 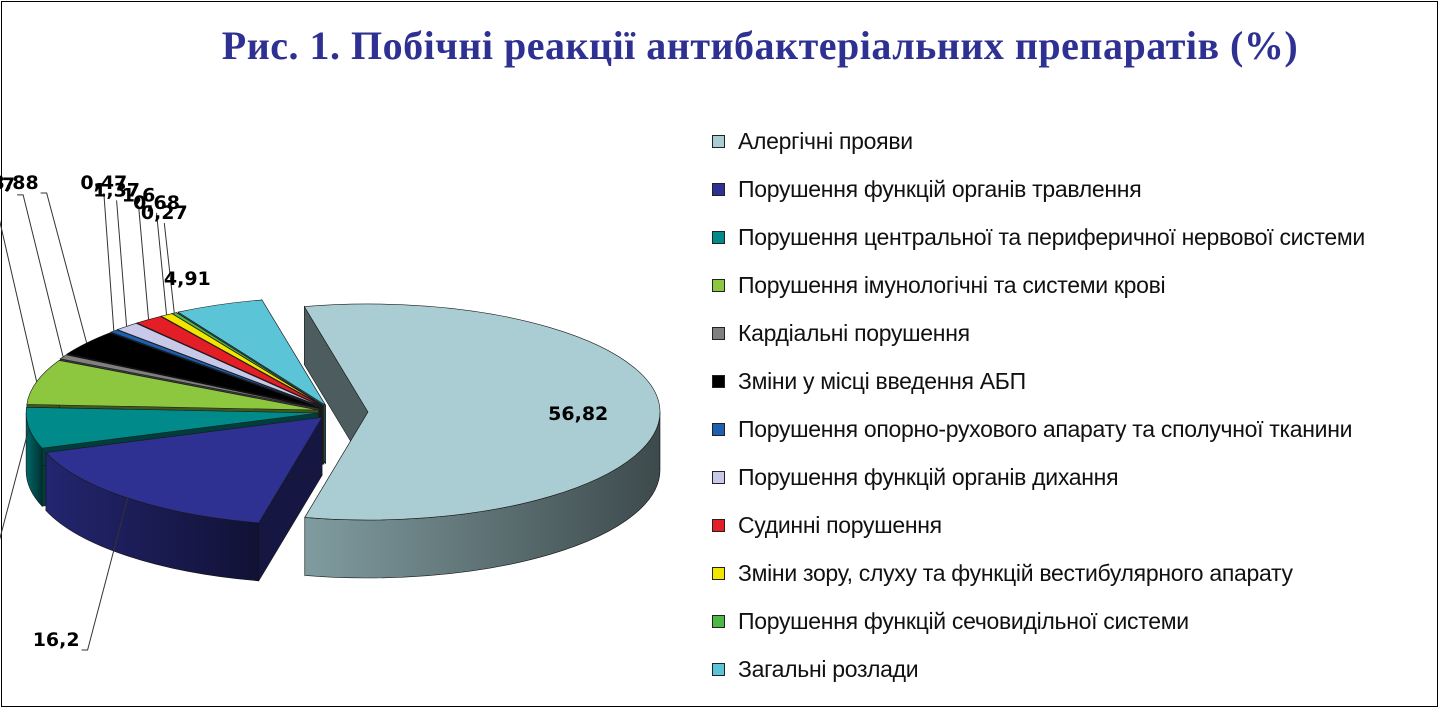 I want to click on legend-label: Зміни у місці введення АБП, so click(x=882, y=380).